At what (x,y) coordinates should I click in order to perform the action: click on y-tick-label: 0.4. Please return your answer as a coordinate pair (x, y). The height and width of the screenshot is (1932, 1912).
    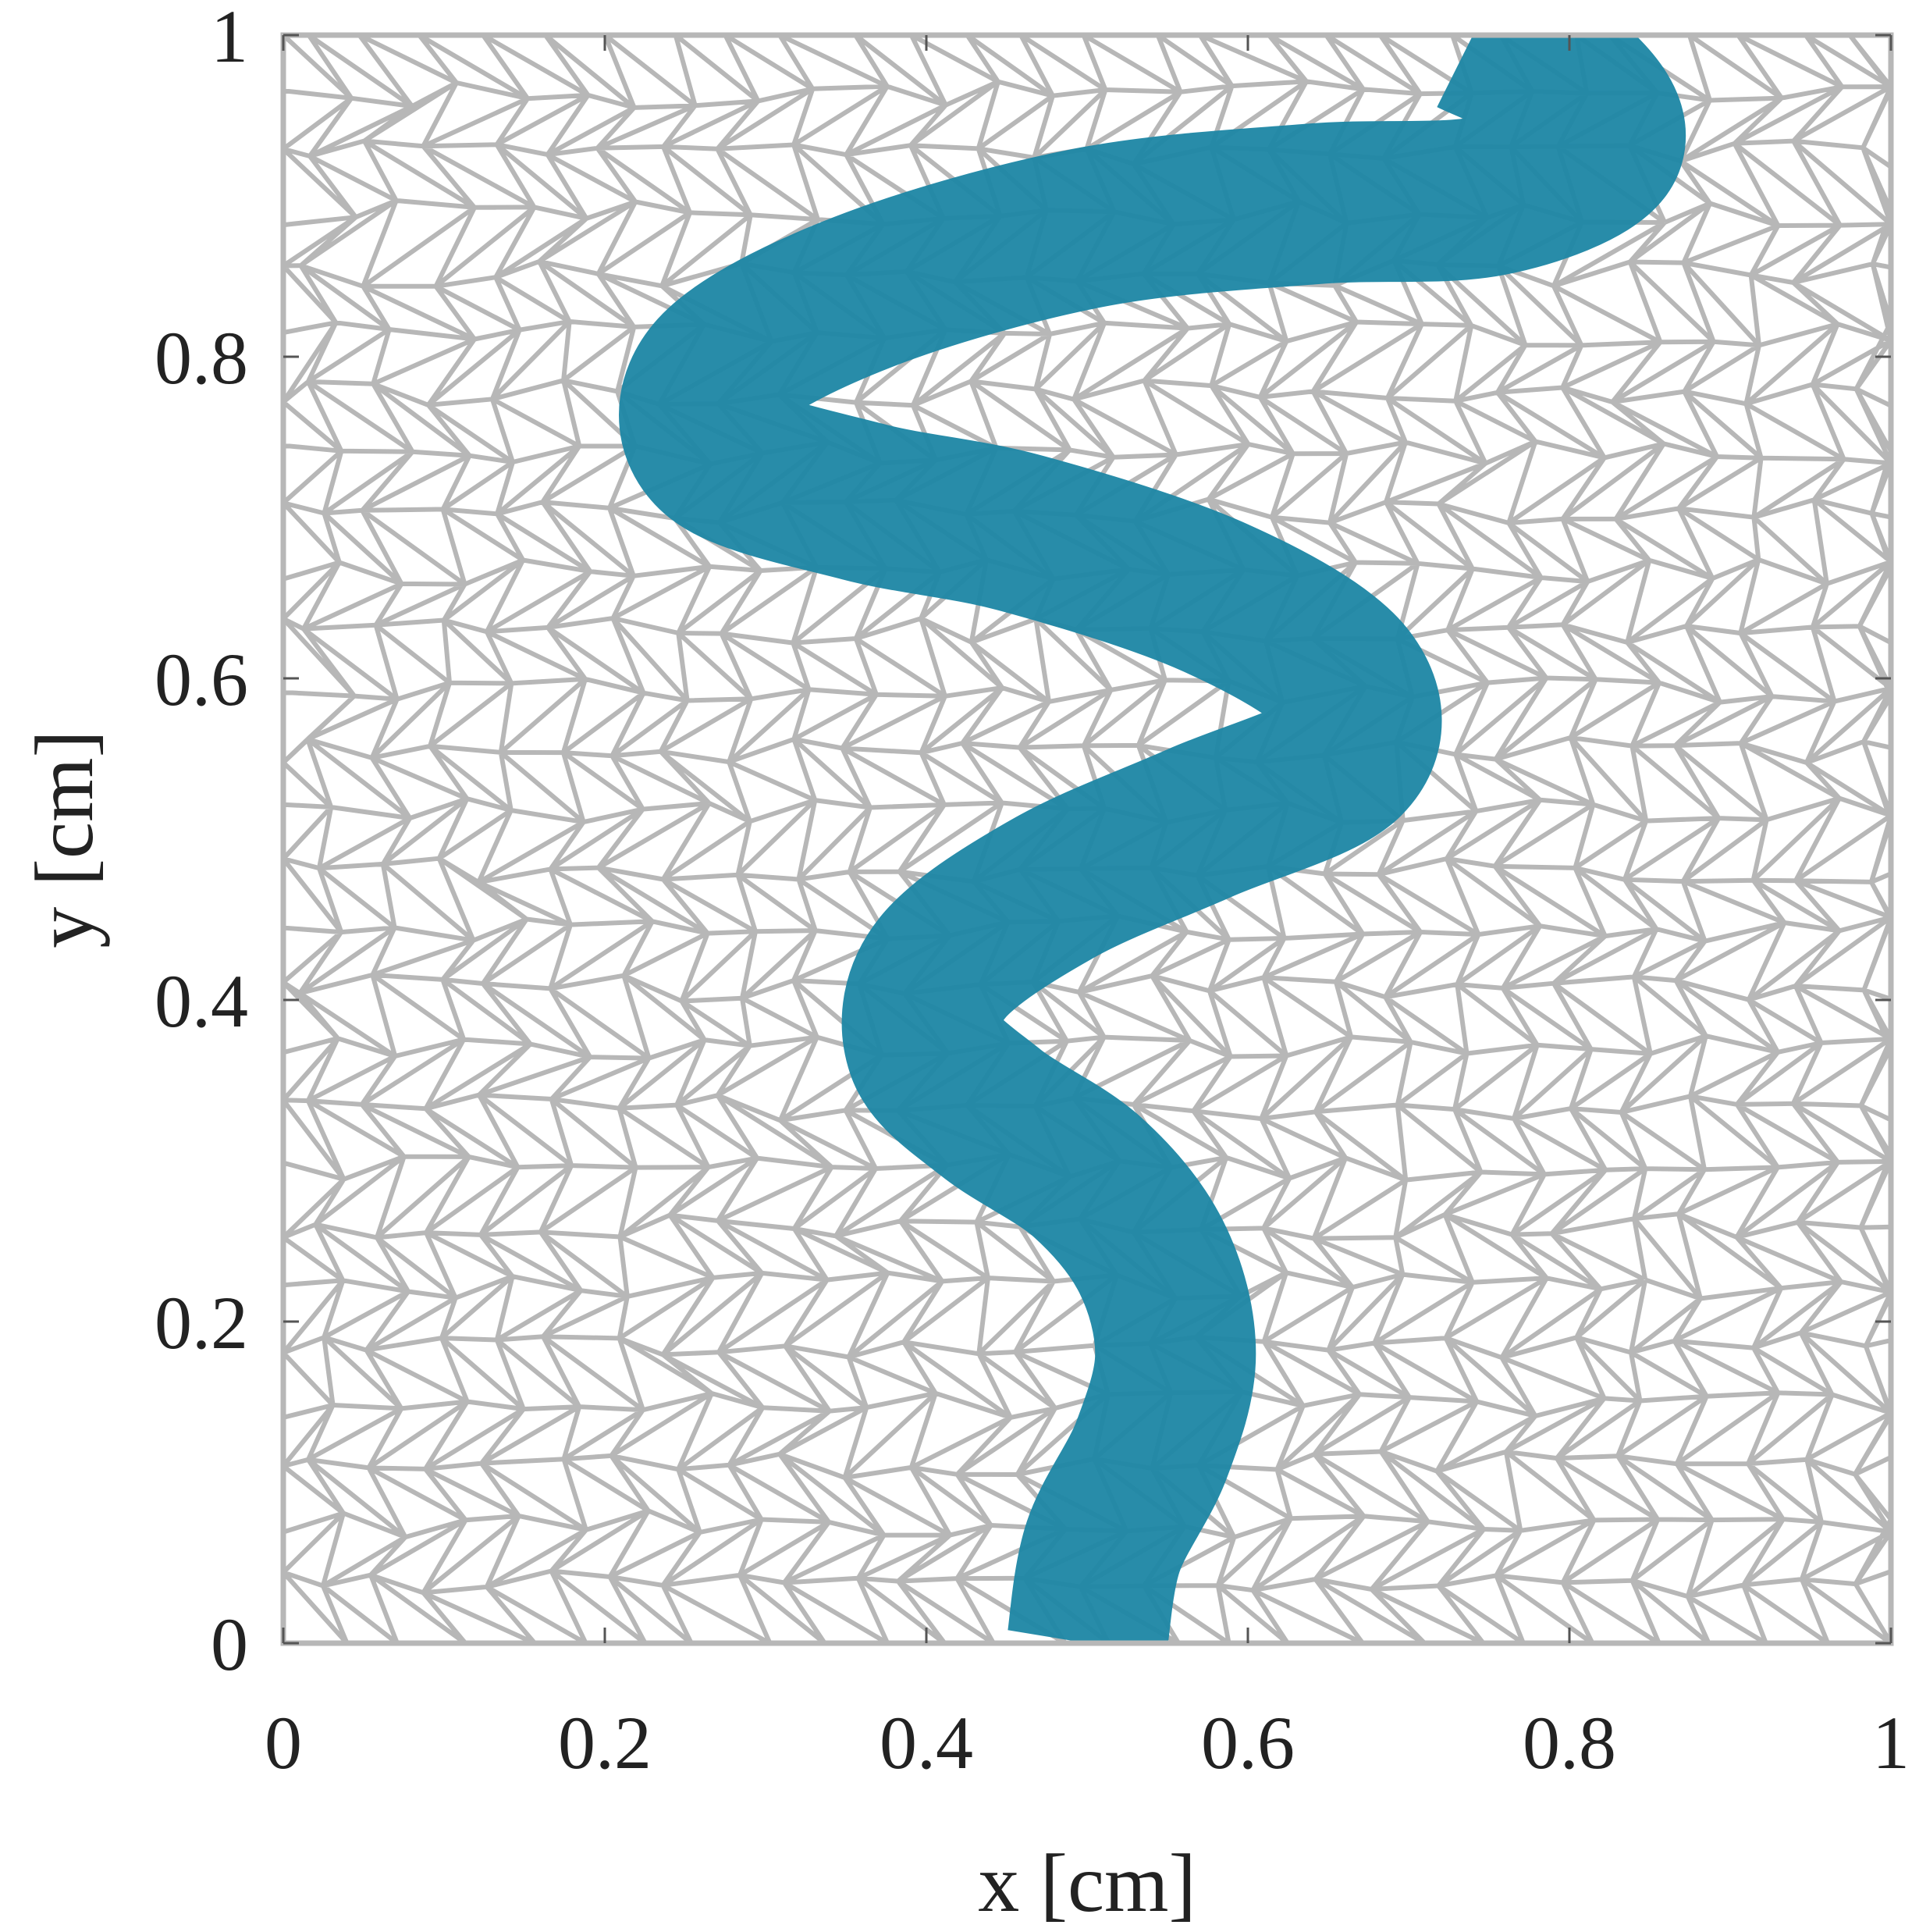
    Looking at the image, I should click on (202, 1001).